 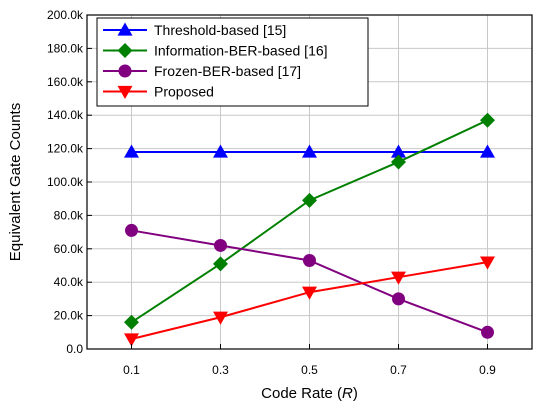 I want to click on legend-entry: Threshold-based [15], so click(x=194, y=30).